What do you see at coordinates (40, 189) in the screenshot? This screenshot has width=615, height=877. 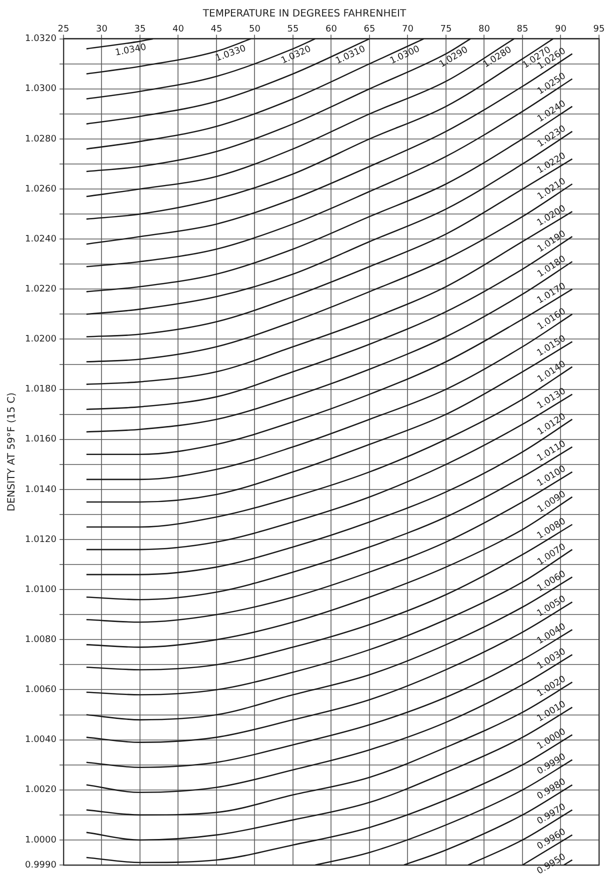 I see `y-tick-label: 1.0260` at bounding box center [40, 189].